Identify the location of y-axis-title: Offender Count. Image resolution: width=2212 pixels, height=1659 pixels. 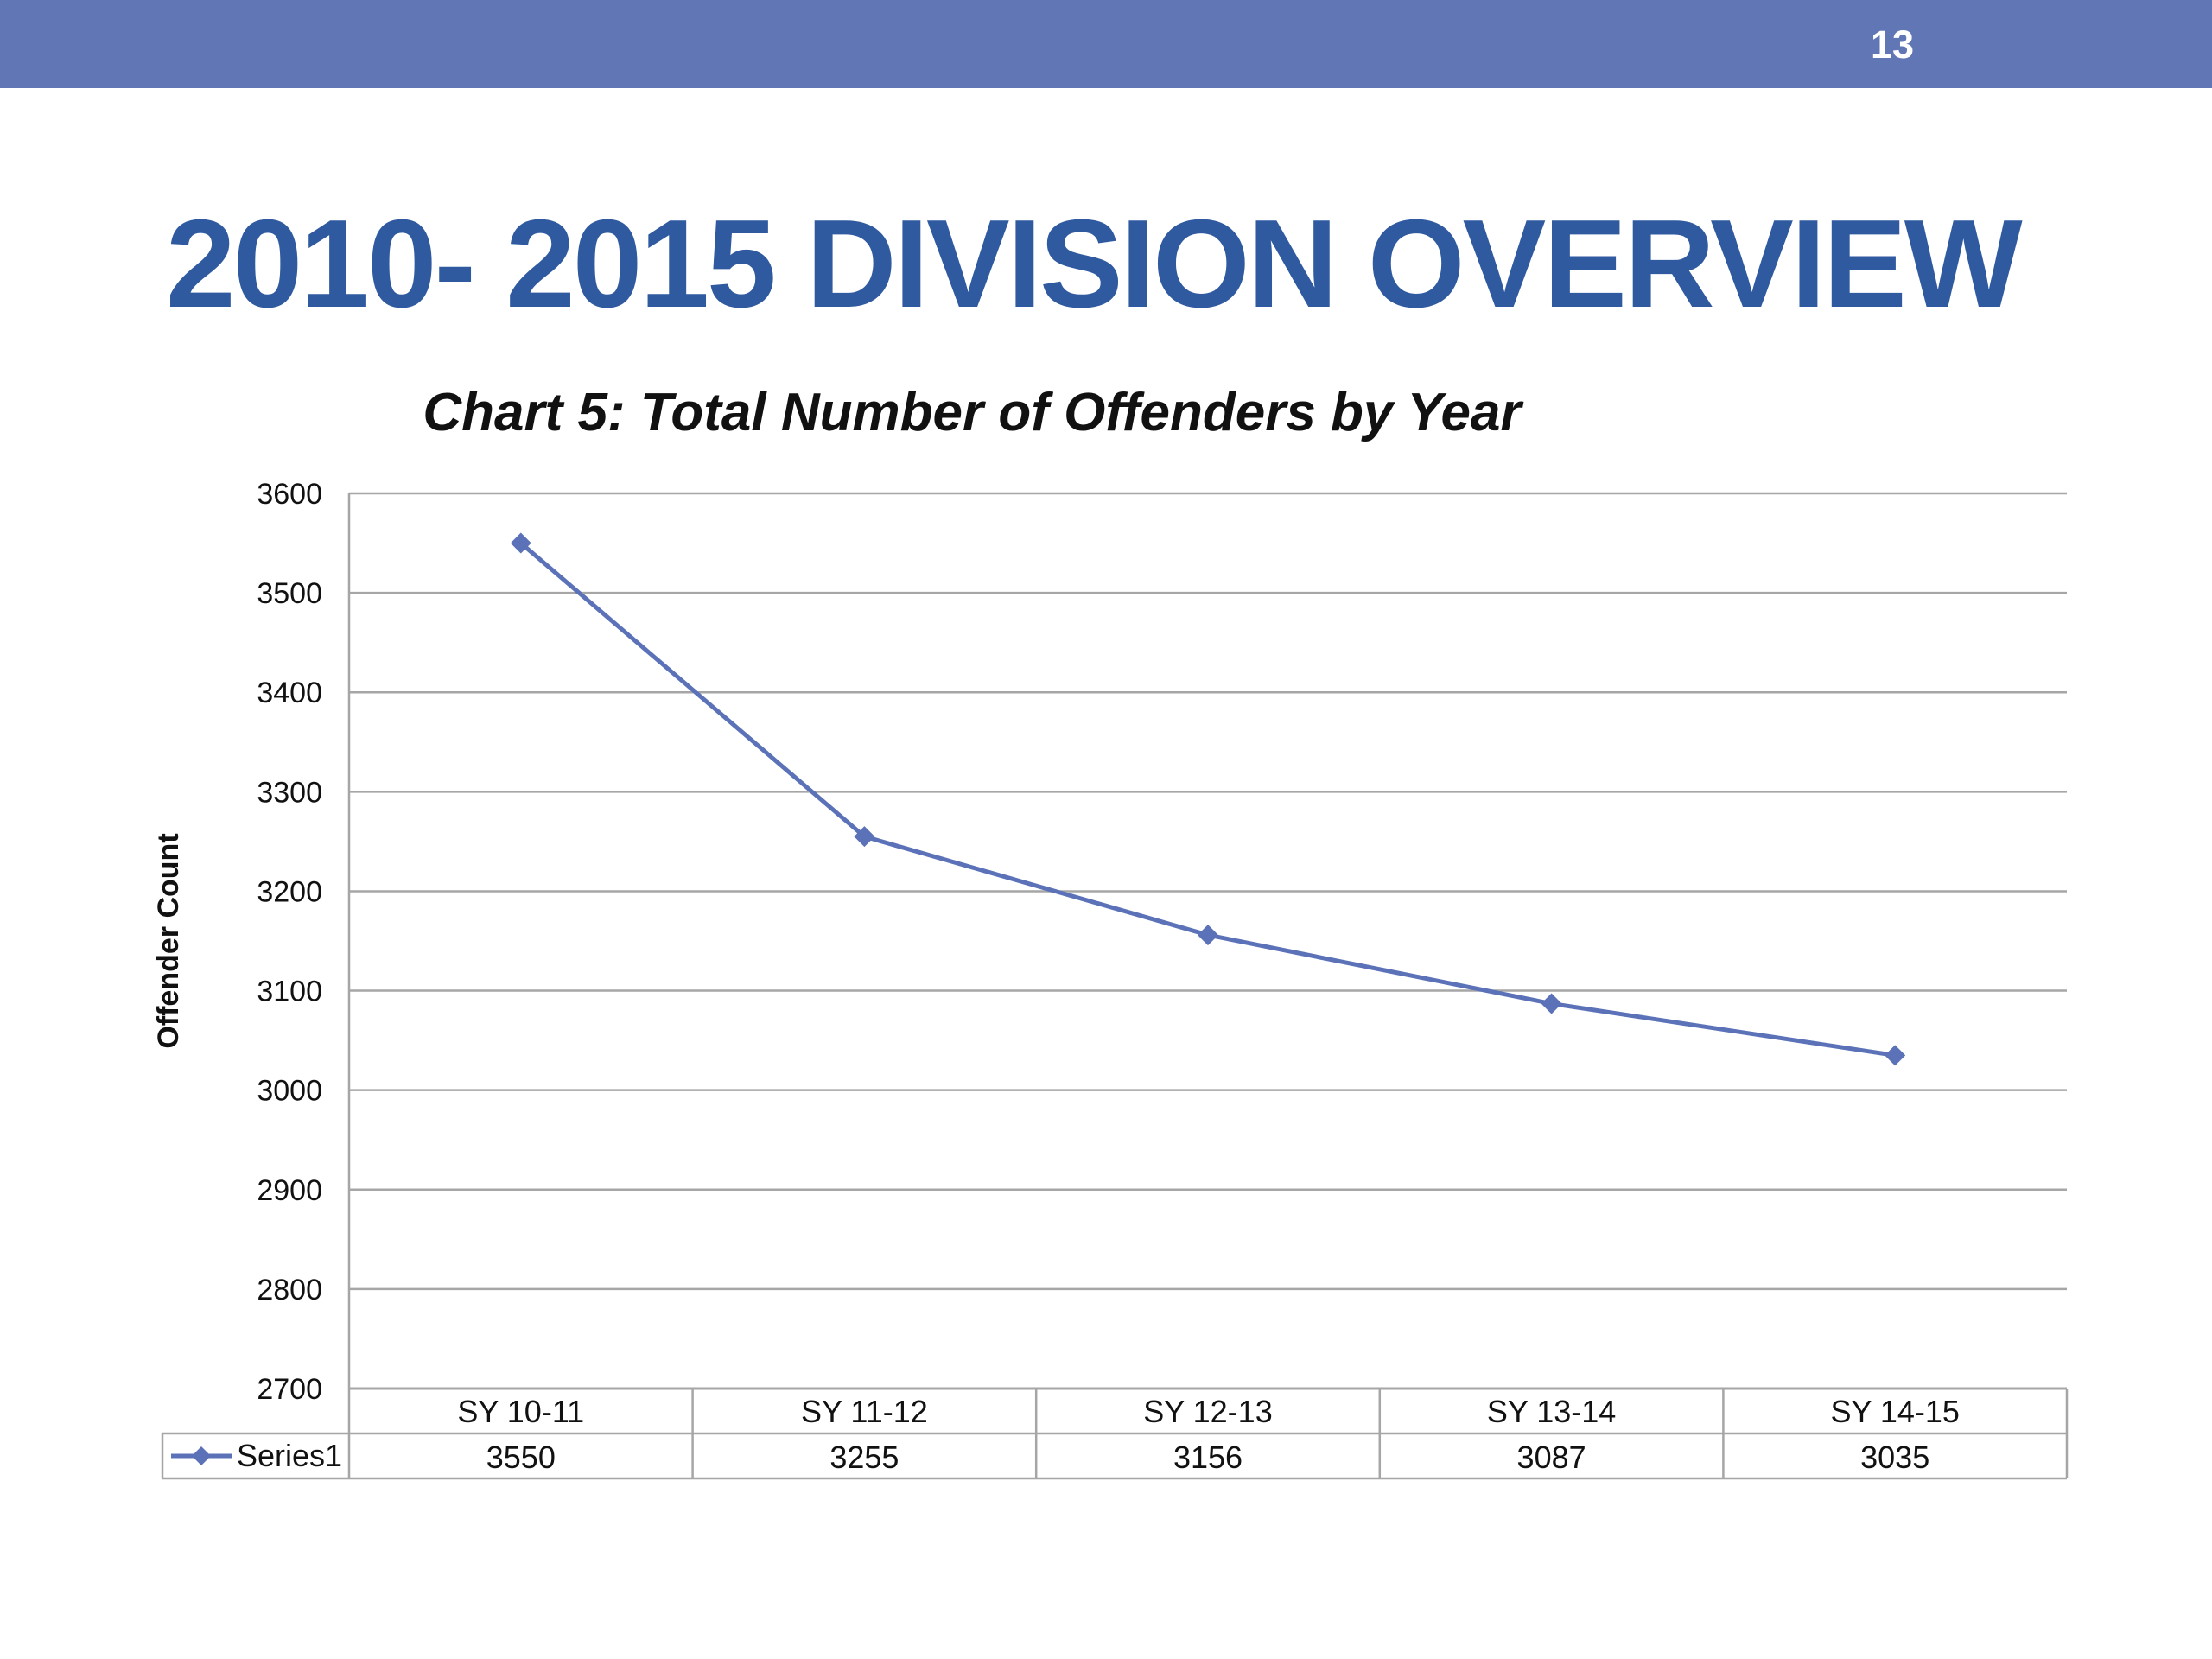
(168, 940).